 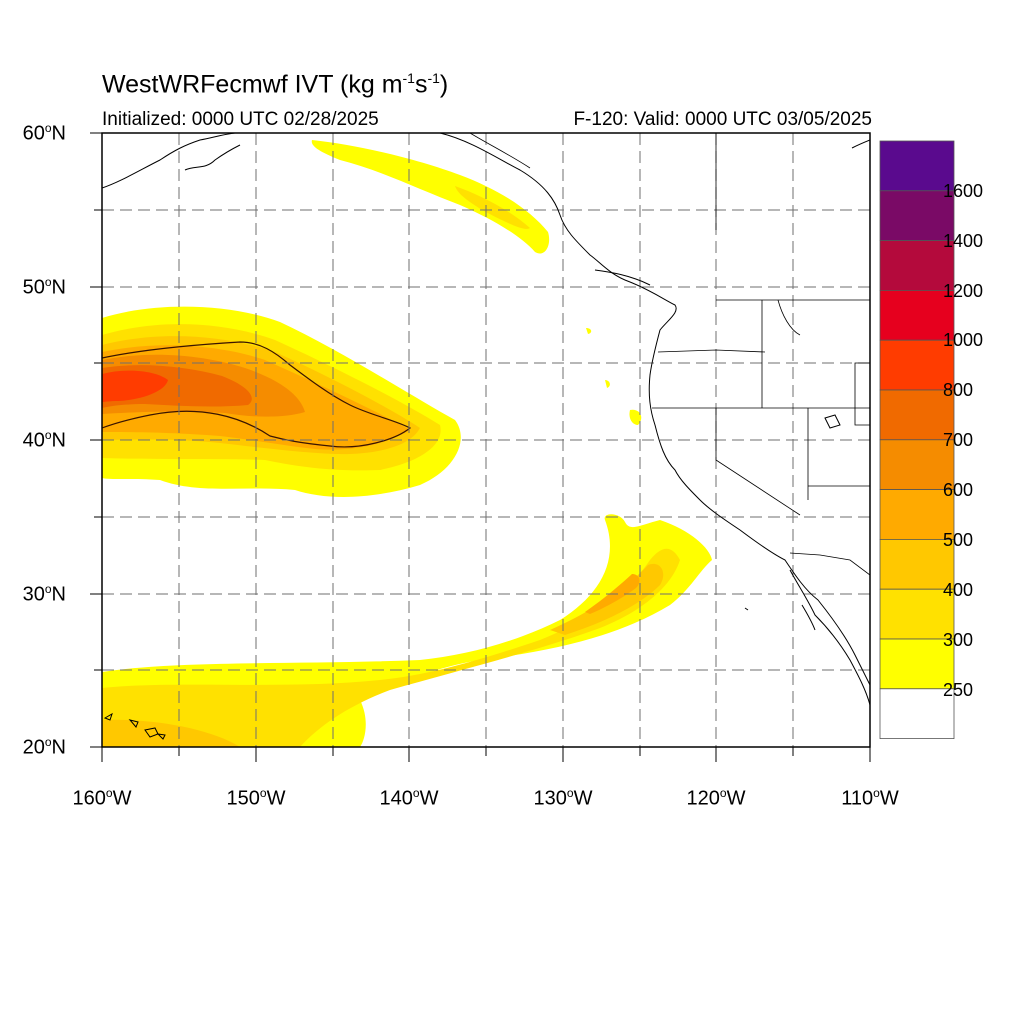 I want to click on ivt-colorbar, so click(x=917, y=439).